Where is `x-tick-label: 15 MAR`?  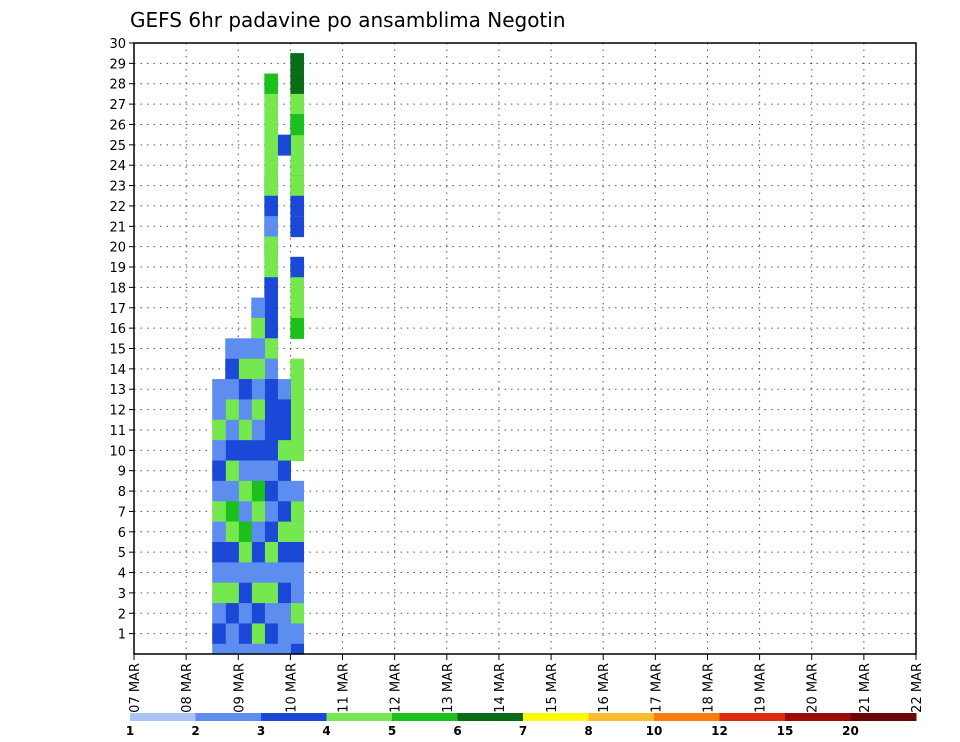
x-tick-label: 15 MAR is located at coordinates (552, 688).